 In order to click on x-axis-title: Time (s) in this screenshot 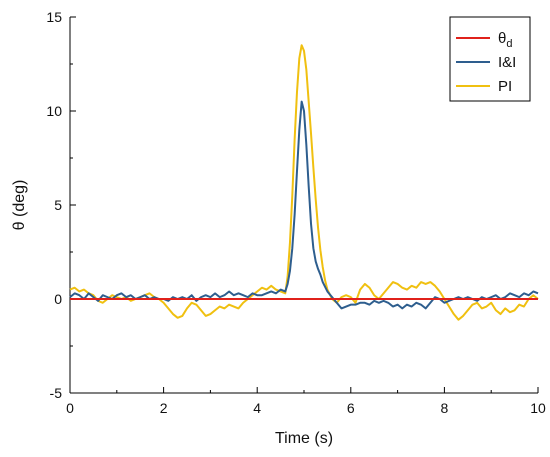, I will do `click(304, 438)`.